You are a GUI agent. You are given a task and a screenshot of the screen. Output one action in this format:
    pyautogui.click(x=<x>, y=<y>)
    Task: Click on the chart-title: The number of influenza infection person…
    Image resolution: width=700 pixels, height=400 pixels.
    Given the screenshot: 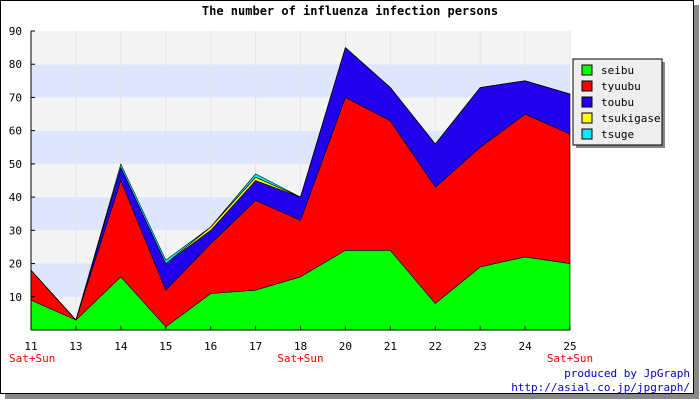 What is the action you would take?
    pyautogui.click(x=350, y=11)
    